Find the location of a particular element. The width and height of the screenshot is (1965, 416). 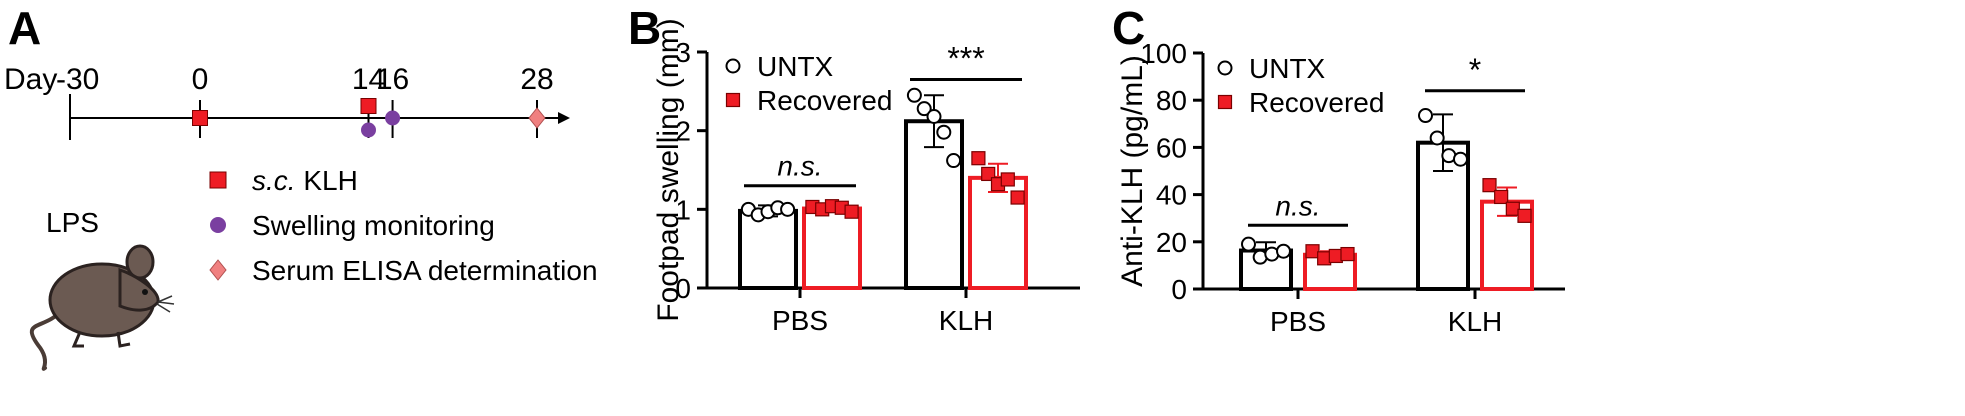

y-tick-label: 20 is located at coordinates (1171, 242).